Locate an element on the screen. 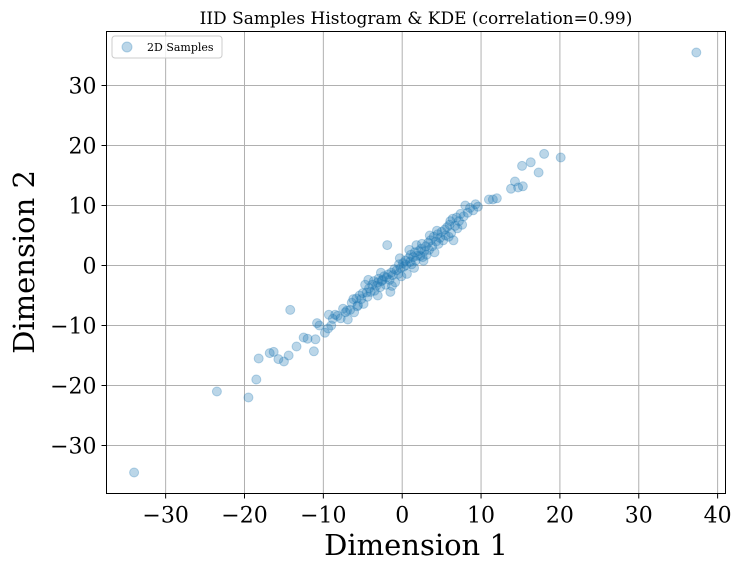 The height and width of the screenshot is (570, 744). y-tick-label: 20 is located at coordinates (83, 147).